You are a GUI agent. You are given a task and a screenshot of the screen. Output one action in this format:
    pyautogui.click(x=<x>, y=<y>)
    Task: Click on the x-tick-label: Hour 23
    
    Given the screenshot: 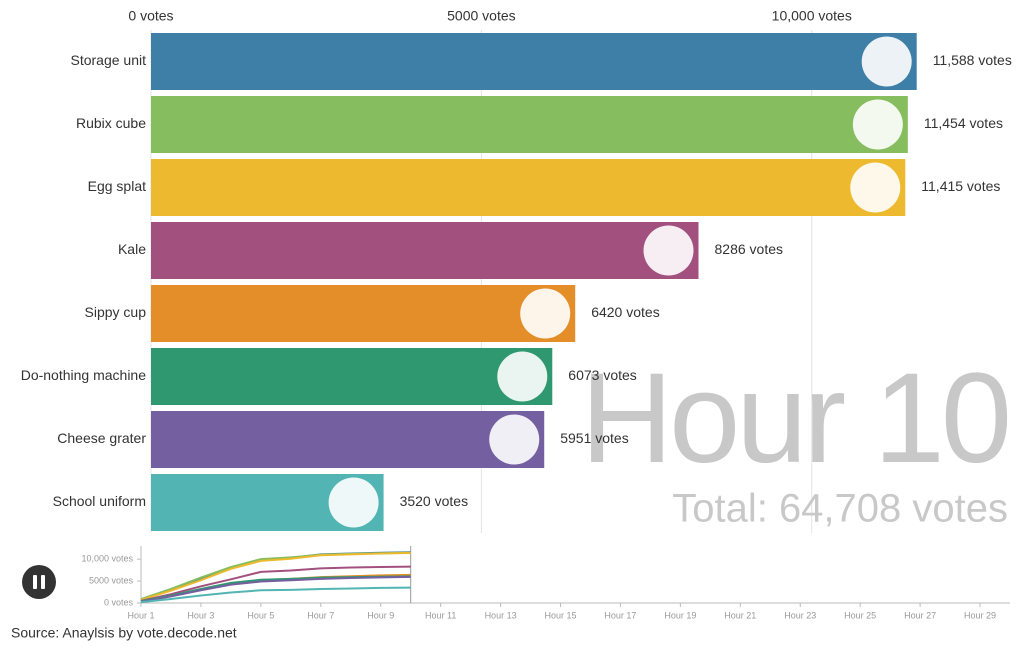 What is the action you would take?
    pyautogui.click(x=800, y=615)
    